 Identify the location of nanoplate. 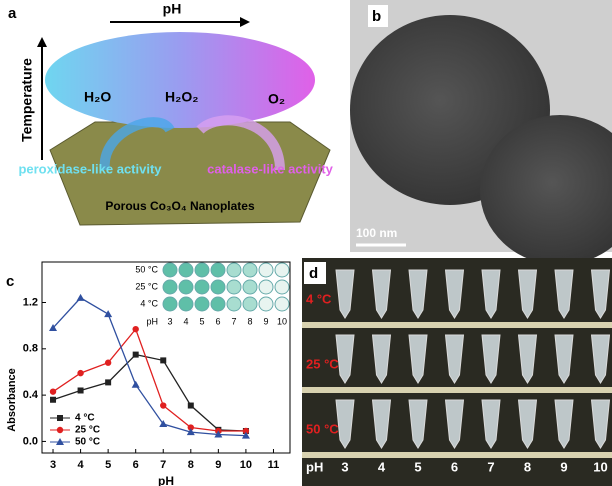
(190, 173).